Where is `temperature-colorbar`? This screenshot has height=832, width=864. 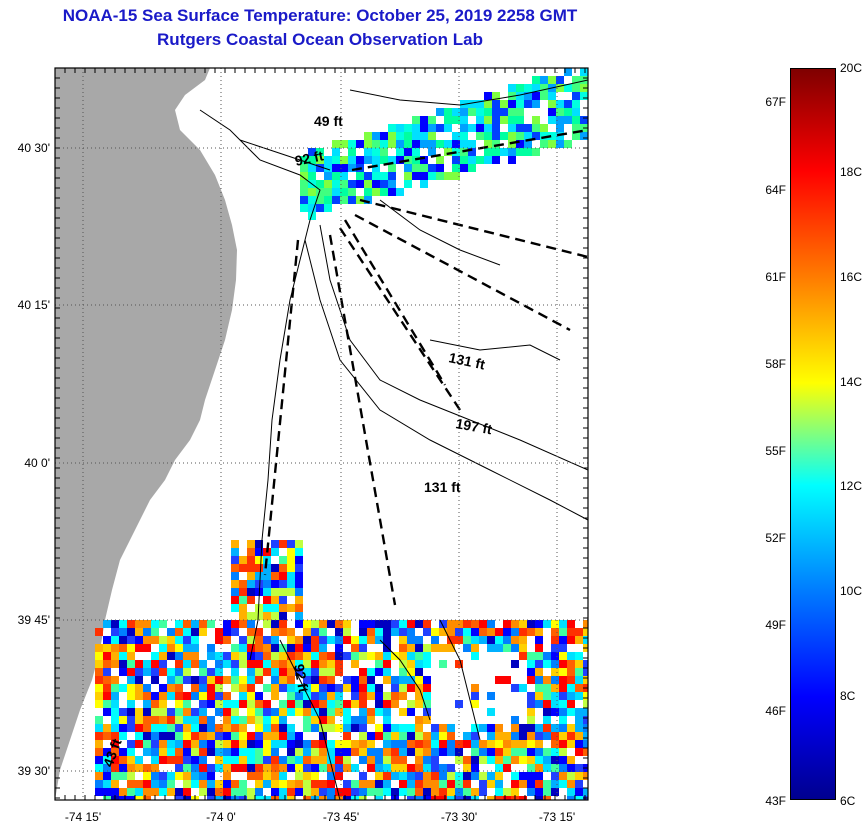 temperature-colorbar is located at coordinates (813, 434).